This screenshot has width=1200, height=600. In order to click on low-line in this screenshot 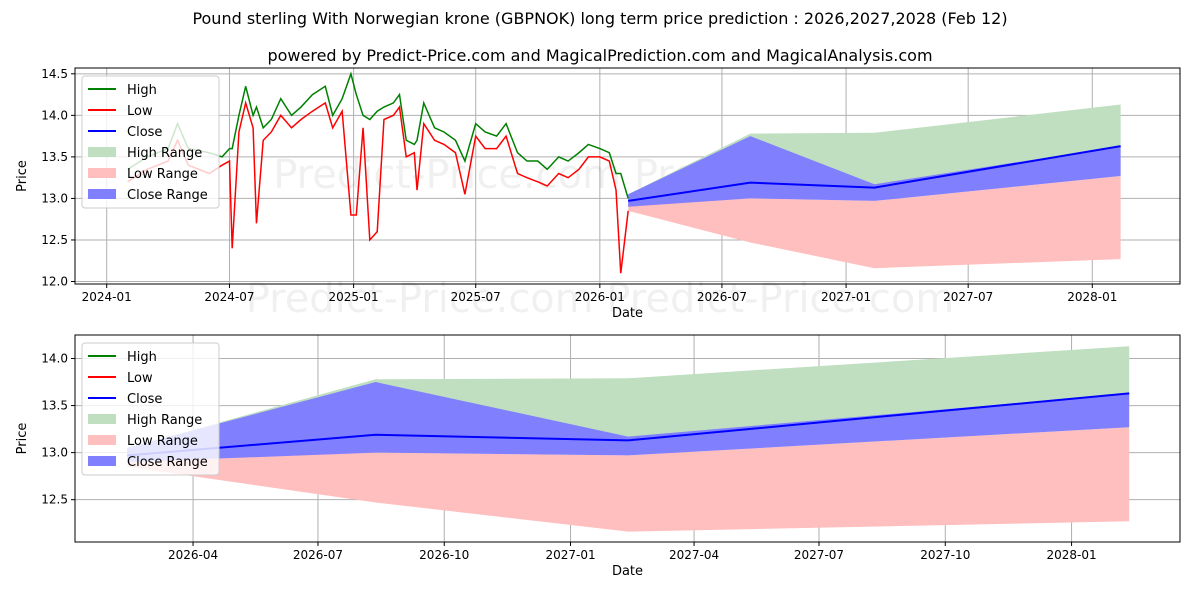, I will do `click(378, 186)`.